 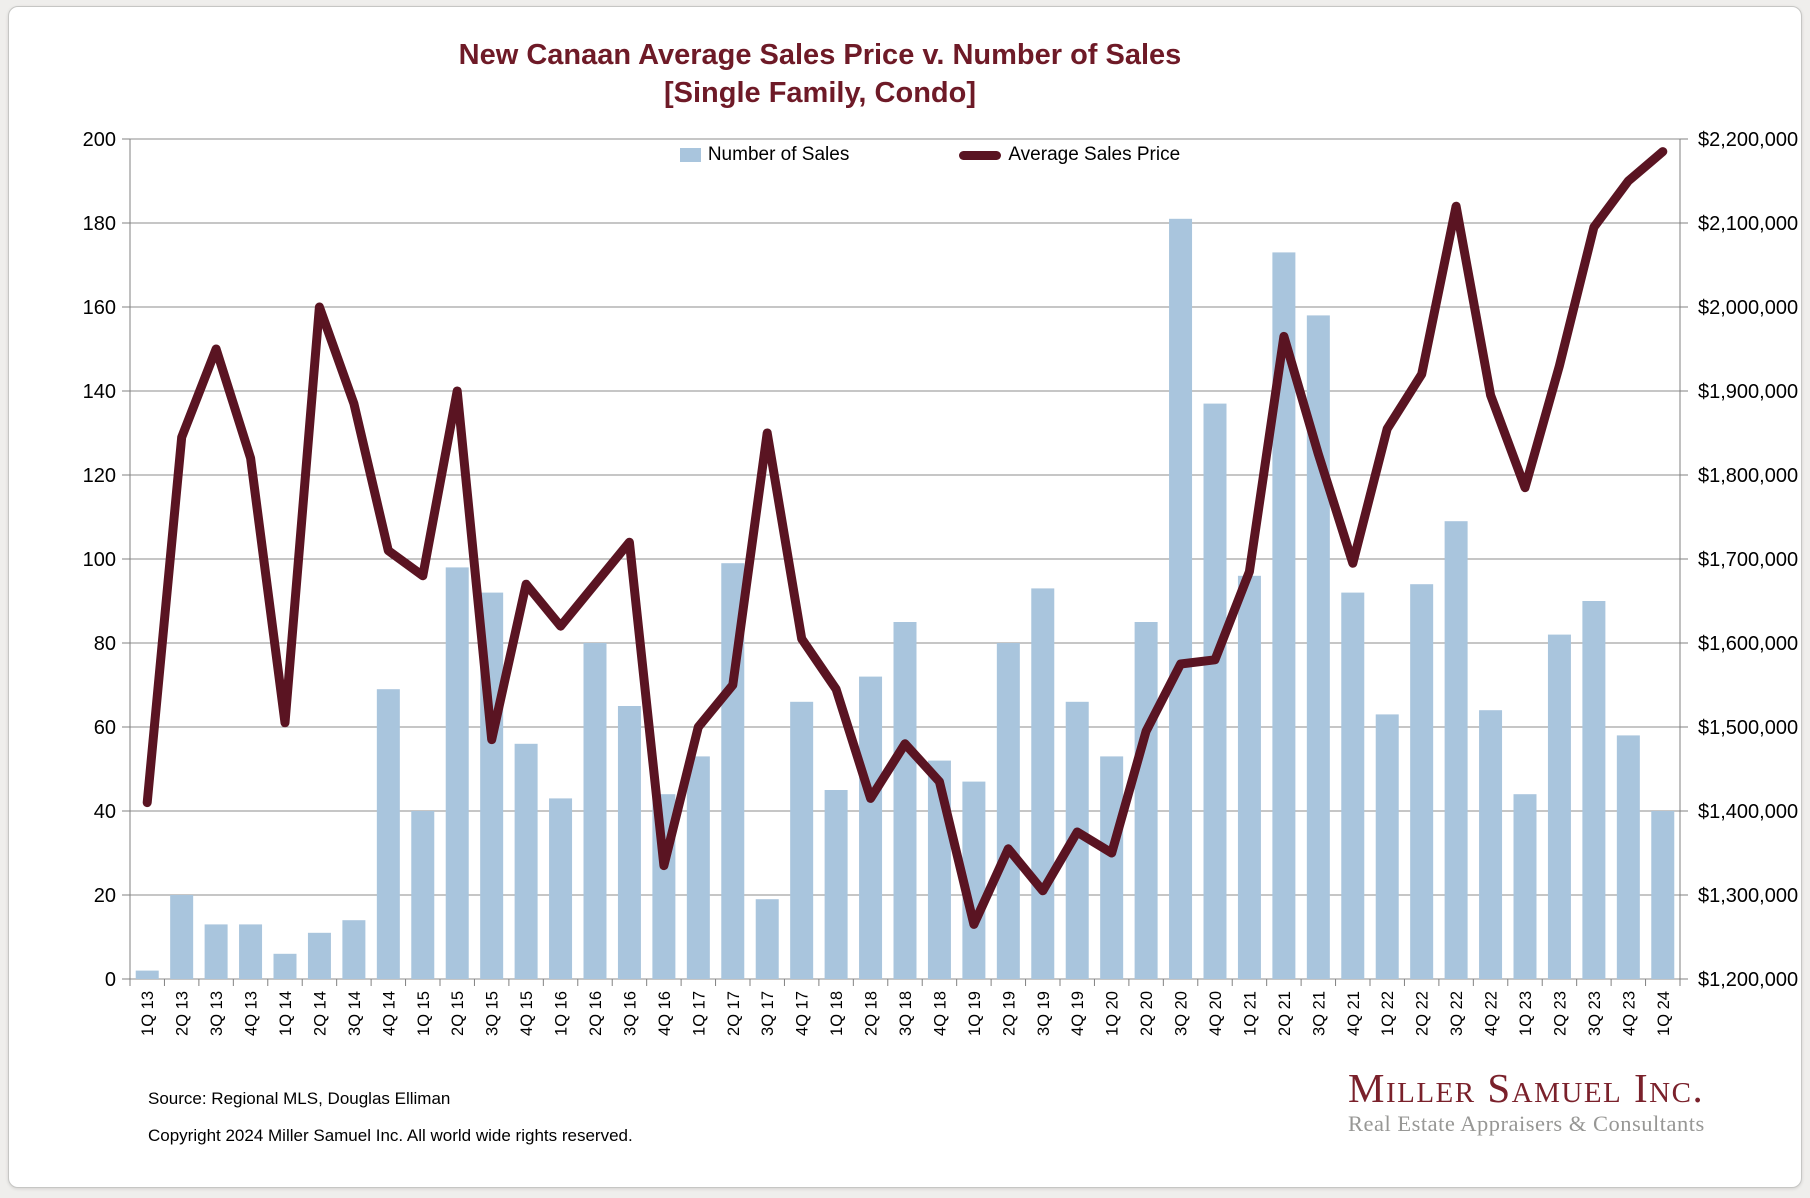 What do you see at coordinates (1094, 154) in the screenshot?
I see `legend-line-label: Average Sales Price` at bounding box center [1094, 154].